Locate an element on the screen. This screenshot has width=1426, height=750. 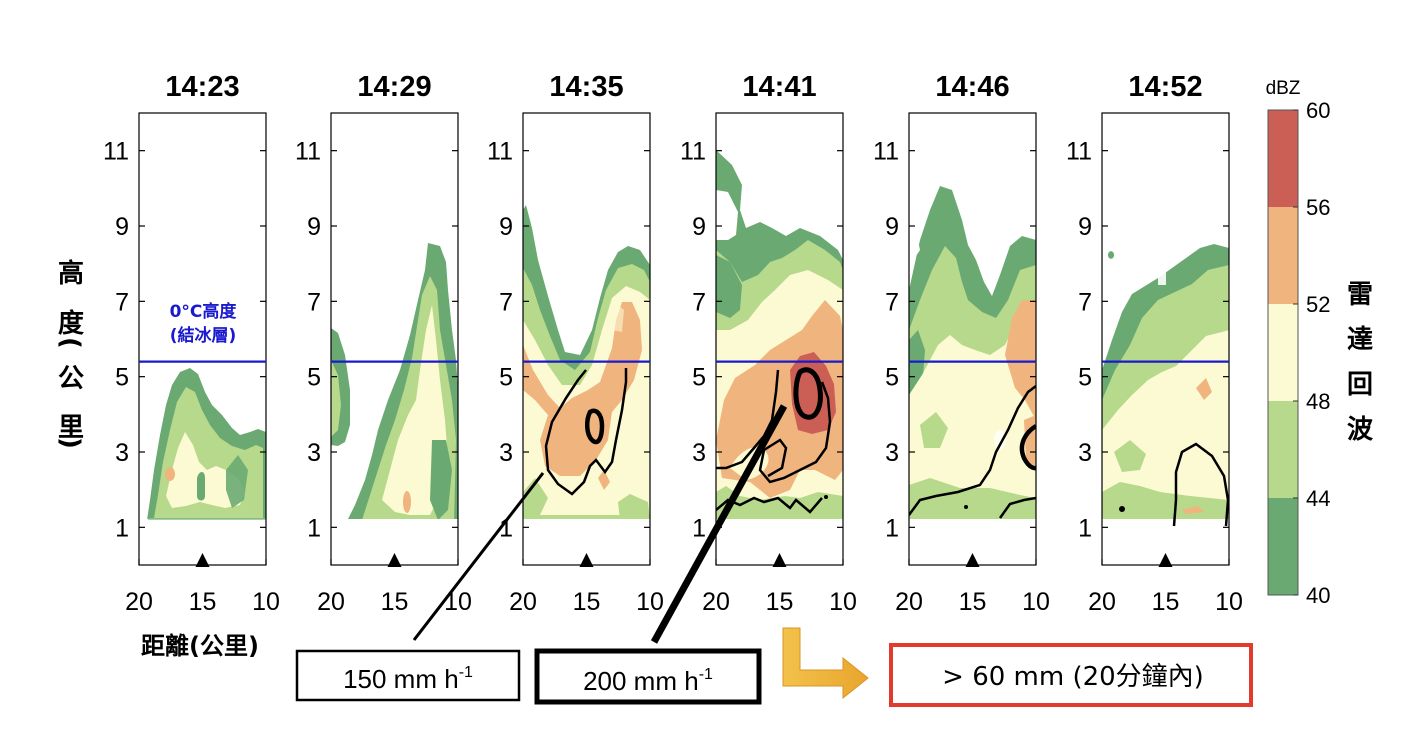
colorbar-tick-label: 60 is located at coordinates (1318, 110).